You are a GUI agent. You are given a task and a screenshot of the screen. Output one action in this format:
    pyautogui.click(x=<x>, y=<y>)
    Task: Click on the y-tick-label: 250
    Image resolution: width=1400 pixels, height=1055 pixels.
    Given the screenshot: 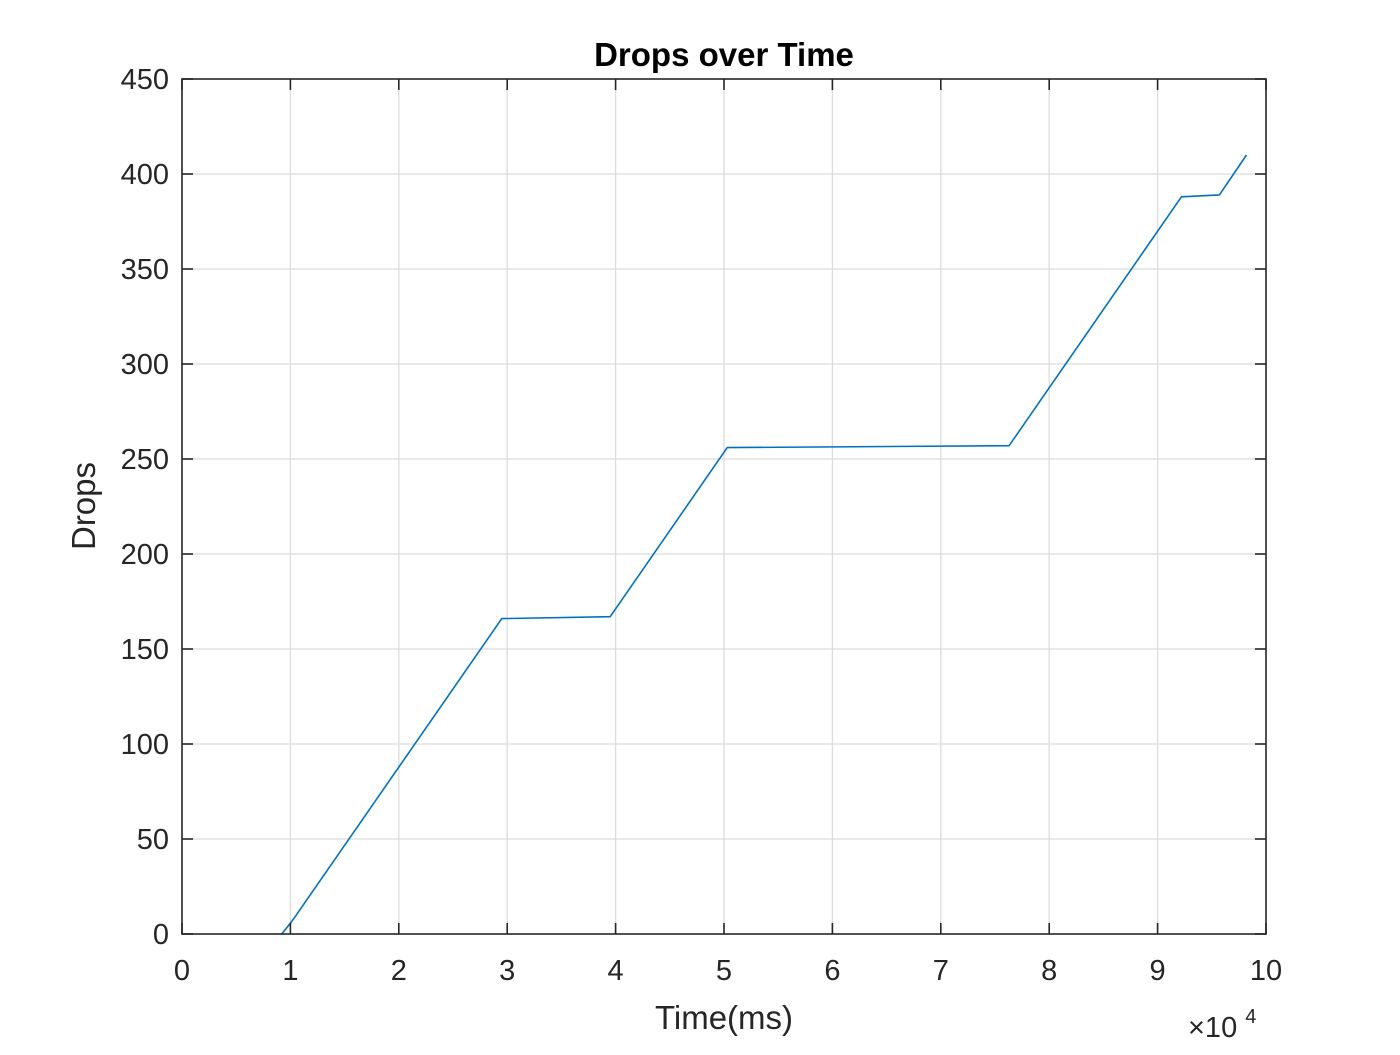 What is the action you would take?
    pyautogui.click(x=145, y=460)
    